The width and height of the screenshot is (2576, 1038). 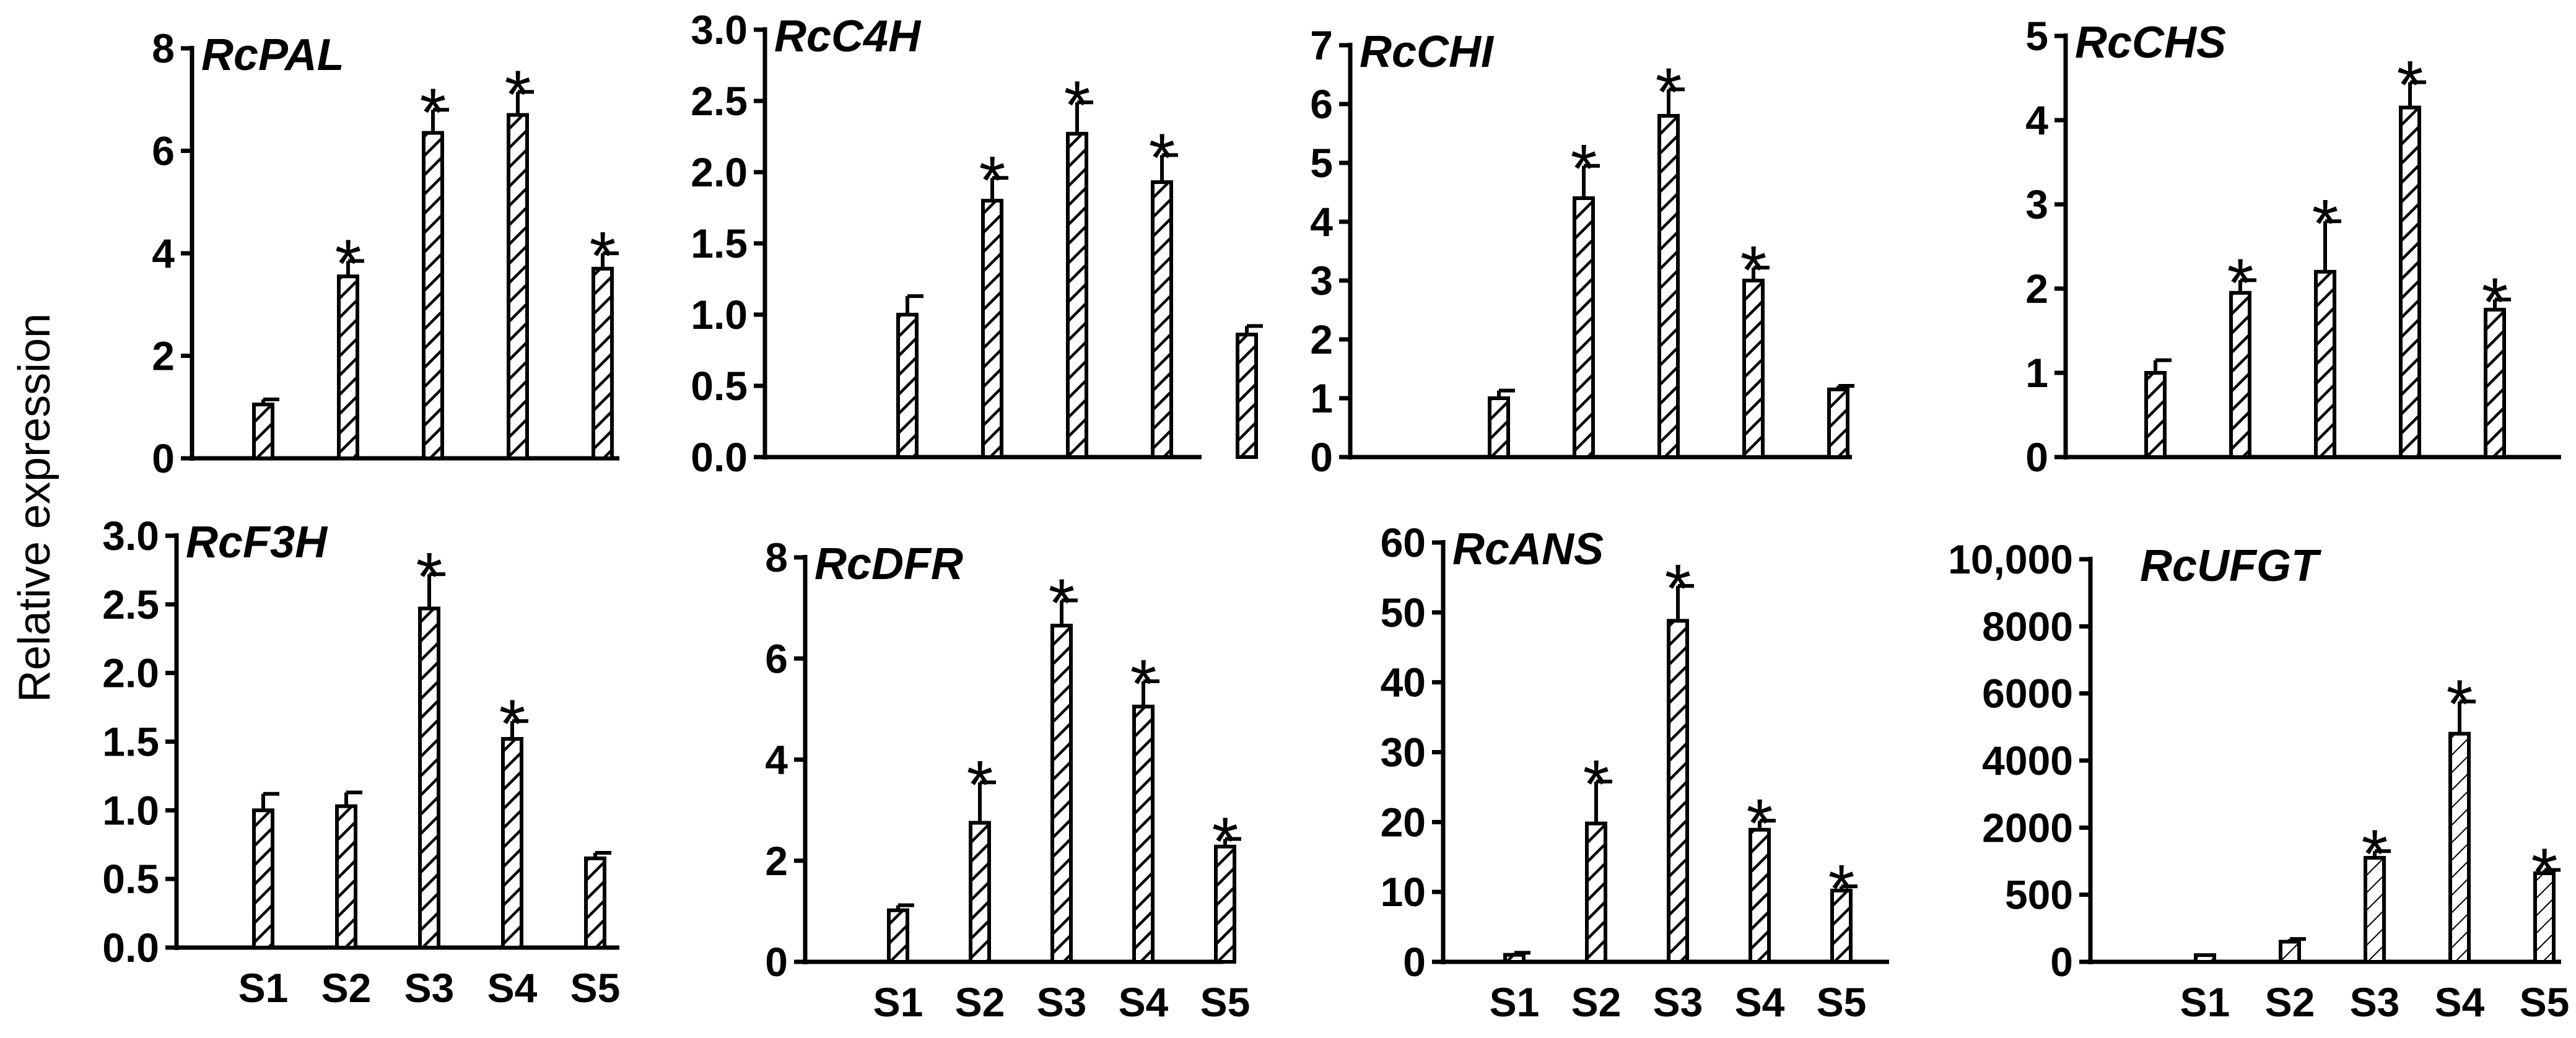 I want to click on y-tick-label: 30, so click(x=1403, y=753).